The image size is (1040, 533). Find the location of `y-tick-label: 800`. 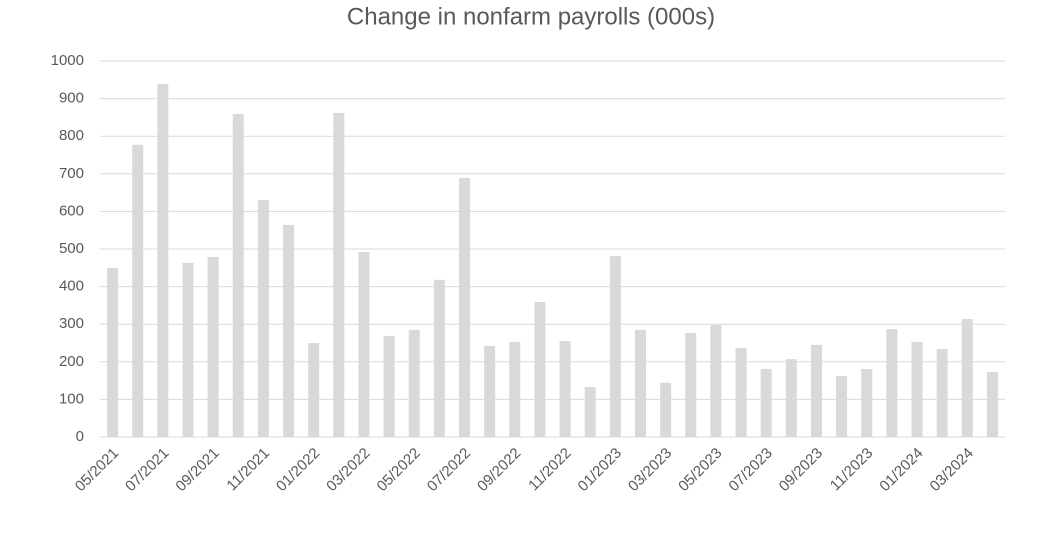

y-tick-label: 800 is located at coordinates (71, 135).